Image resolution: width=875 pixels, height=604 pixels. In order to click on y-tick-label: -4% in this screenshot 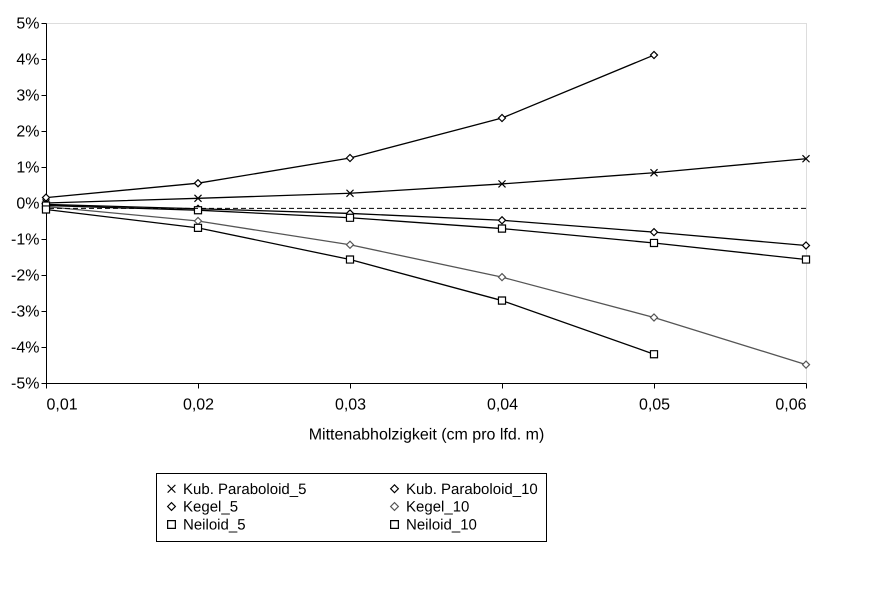, I will do `click(25, 348)`.